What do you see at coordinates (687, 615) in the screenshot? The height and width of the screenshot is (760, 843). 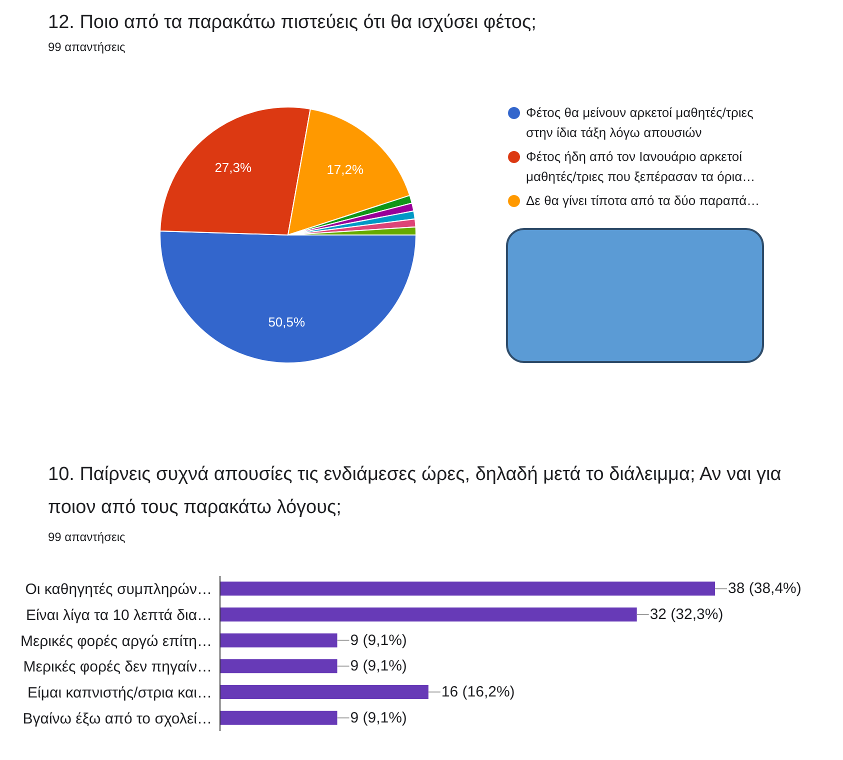 I see `data-label: 32 (32,3%)` at bounding box center [687, 615].